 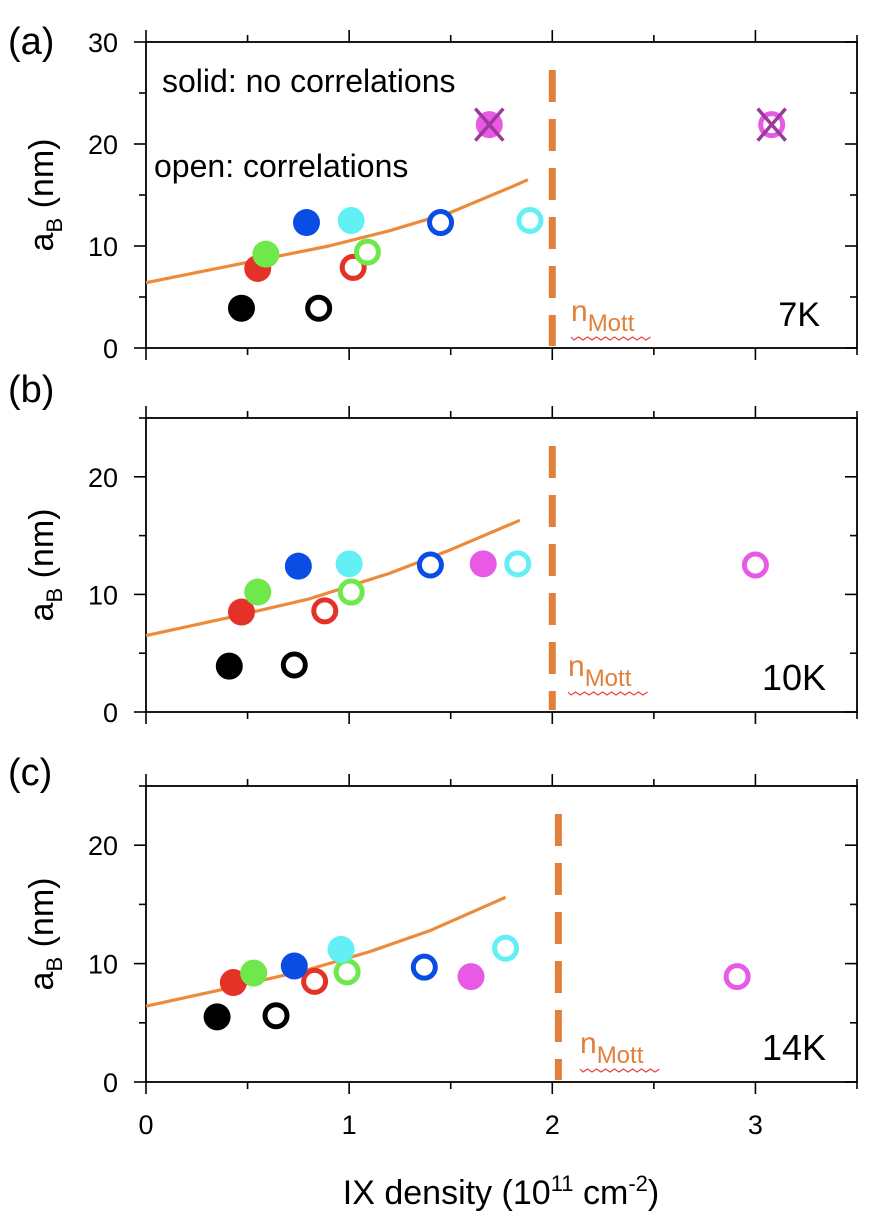 I want to click on temperature-label: 10K, so click(x=794, y=677).